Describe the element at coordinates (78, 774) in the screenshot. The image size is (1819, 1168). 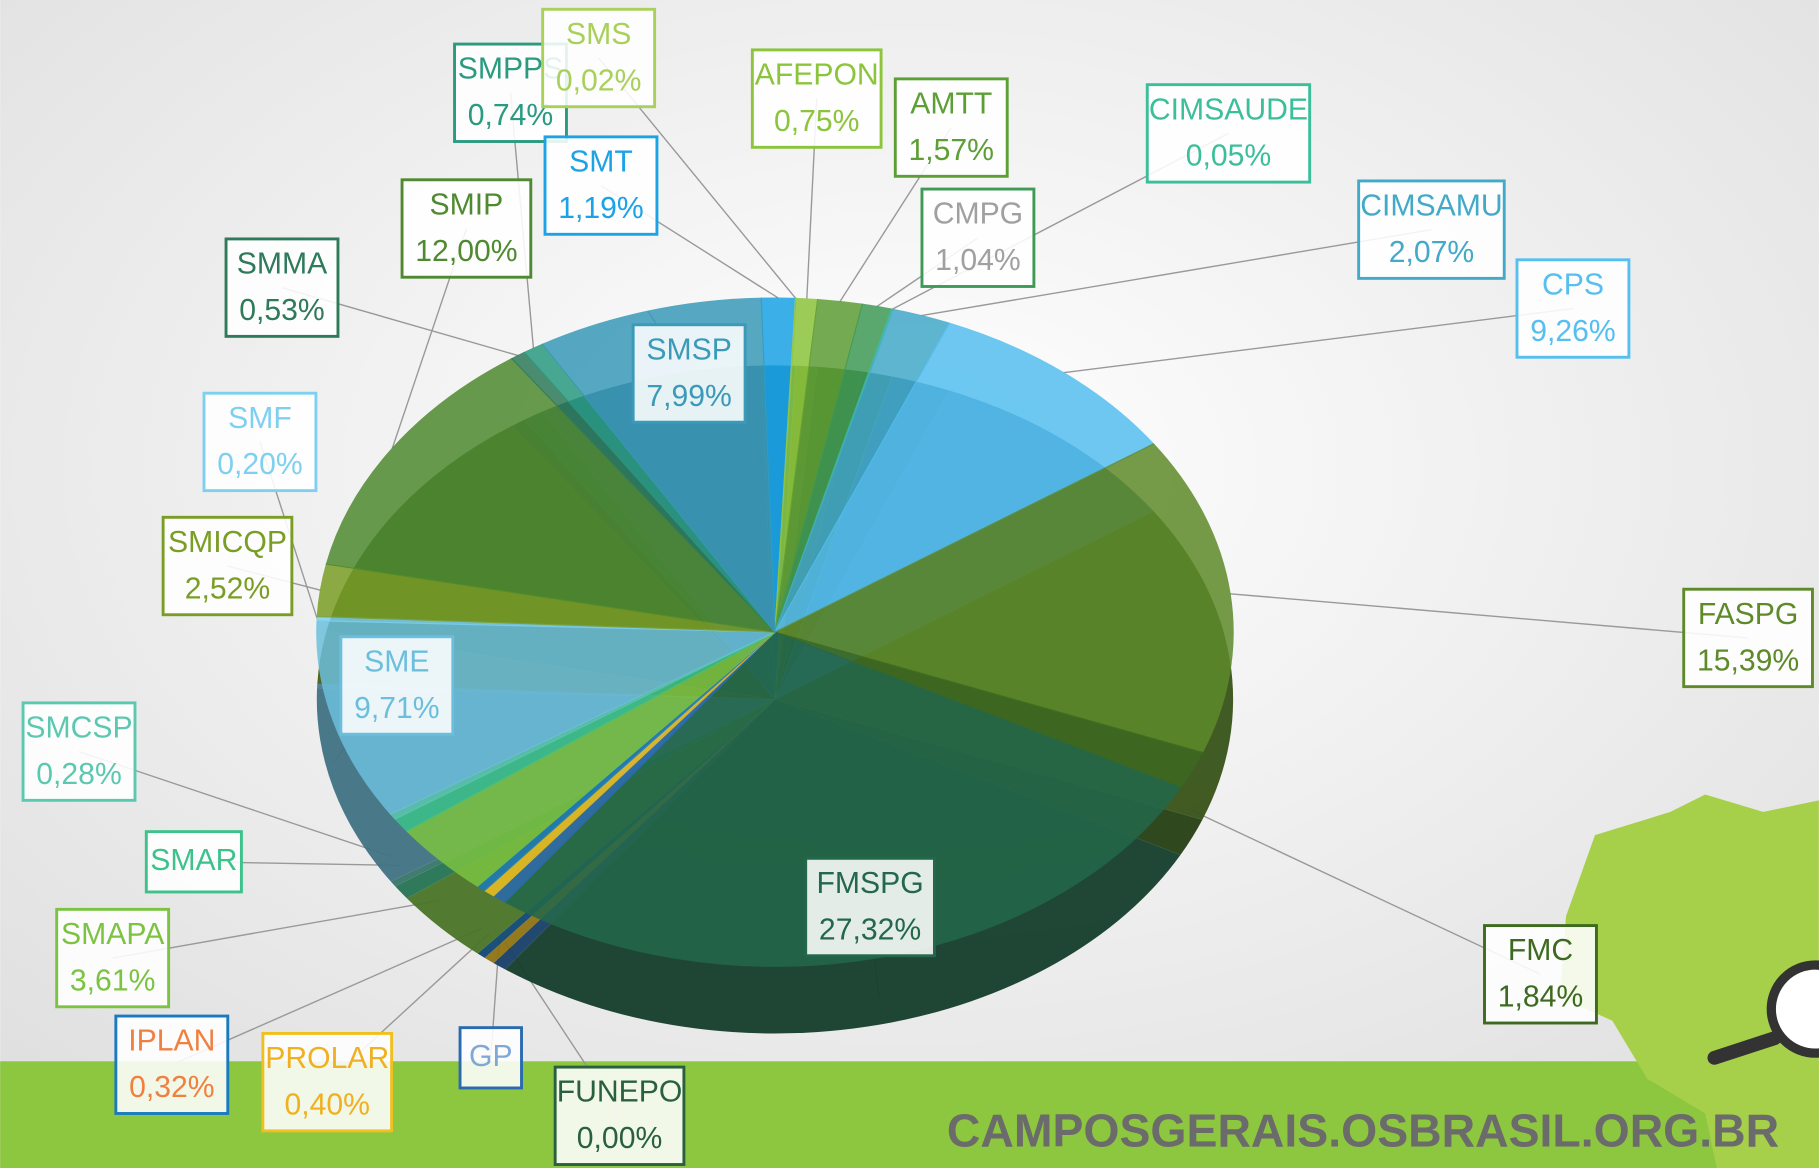
I see `value-label: 0,28%` at that location.